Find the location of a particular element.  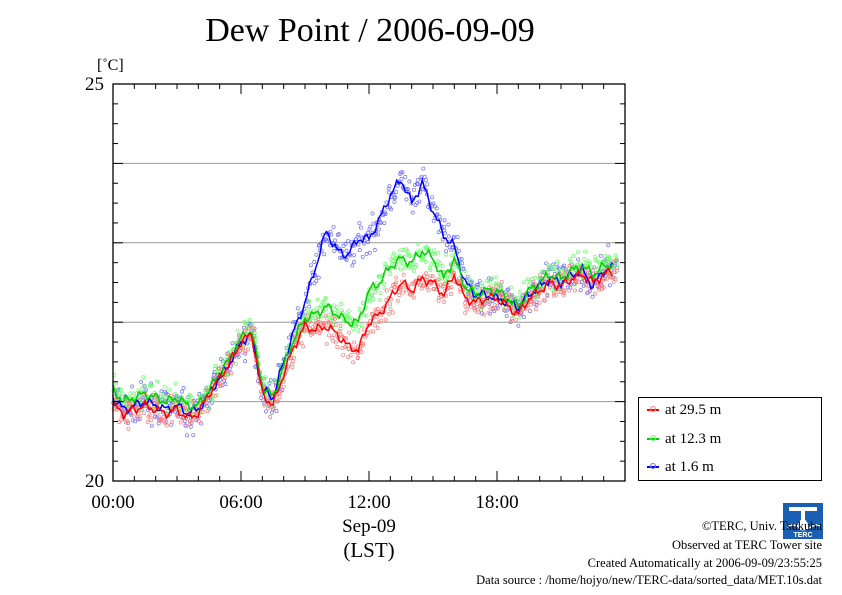

legend-marker is located at coordinates (653, 438).